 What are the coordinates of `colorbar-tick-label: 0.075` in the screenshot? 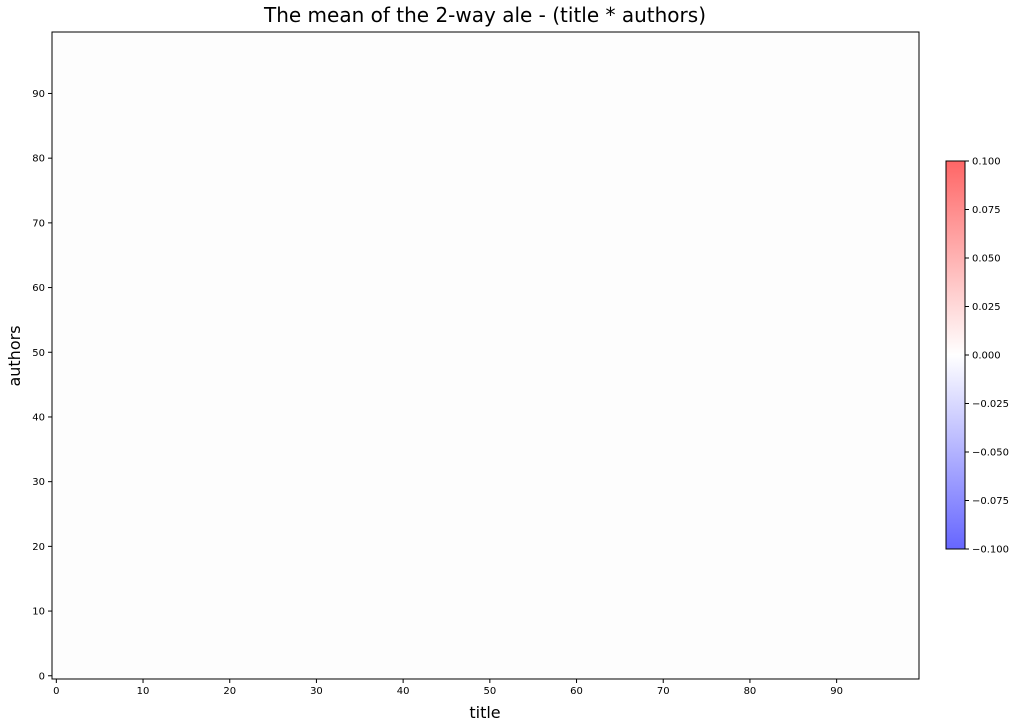 It's located at (986, 210).